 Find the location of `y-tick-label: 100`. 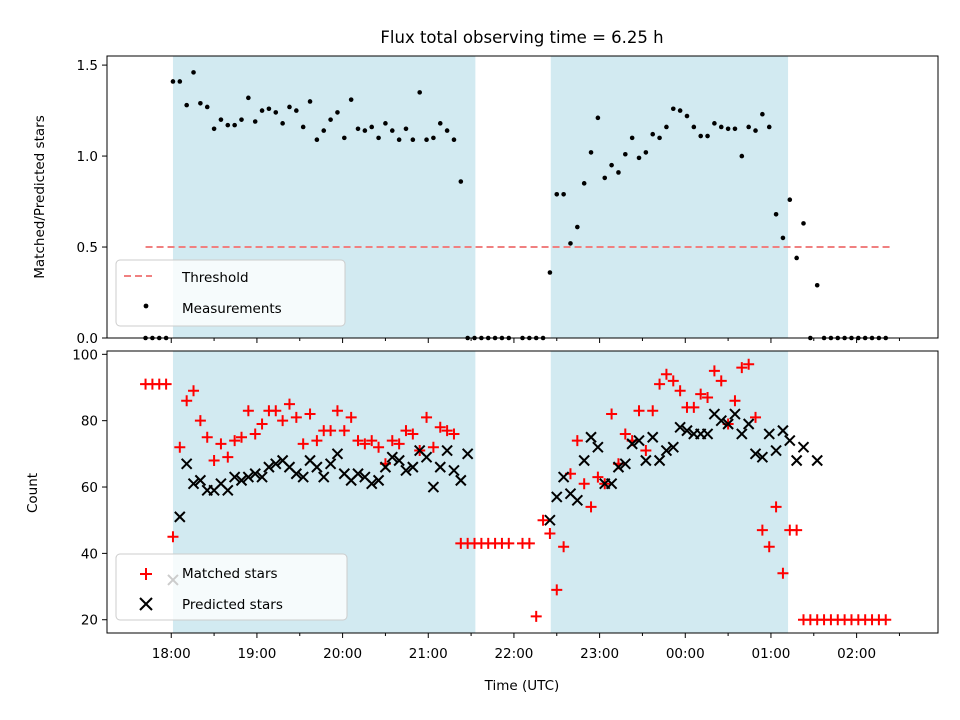

y-tick-label: 100 is located at coordinates (85, 355).